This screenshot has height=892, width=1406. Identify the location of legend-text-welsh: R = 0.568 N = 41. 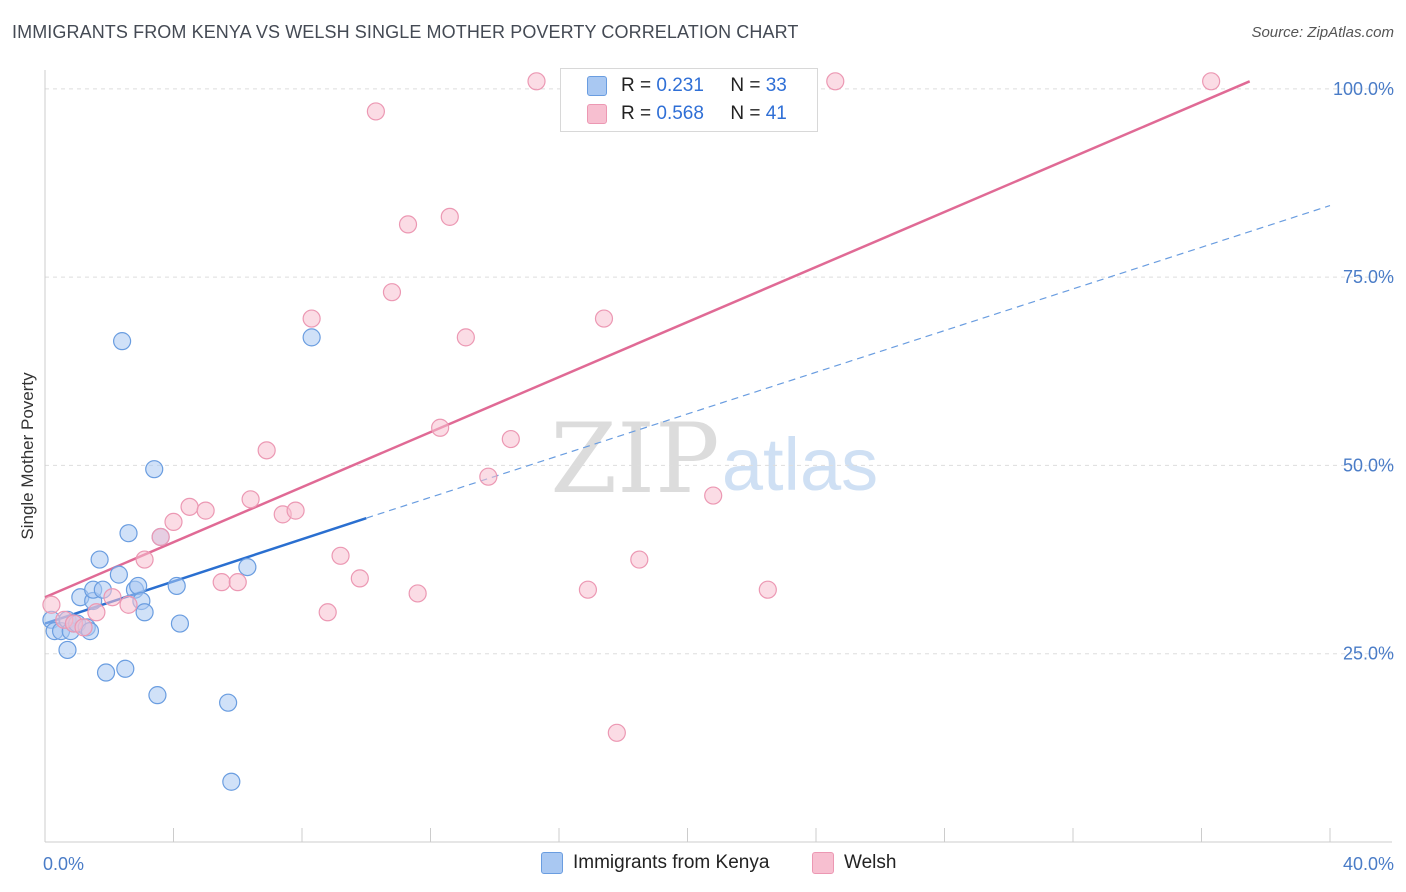
(704, 114).